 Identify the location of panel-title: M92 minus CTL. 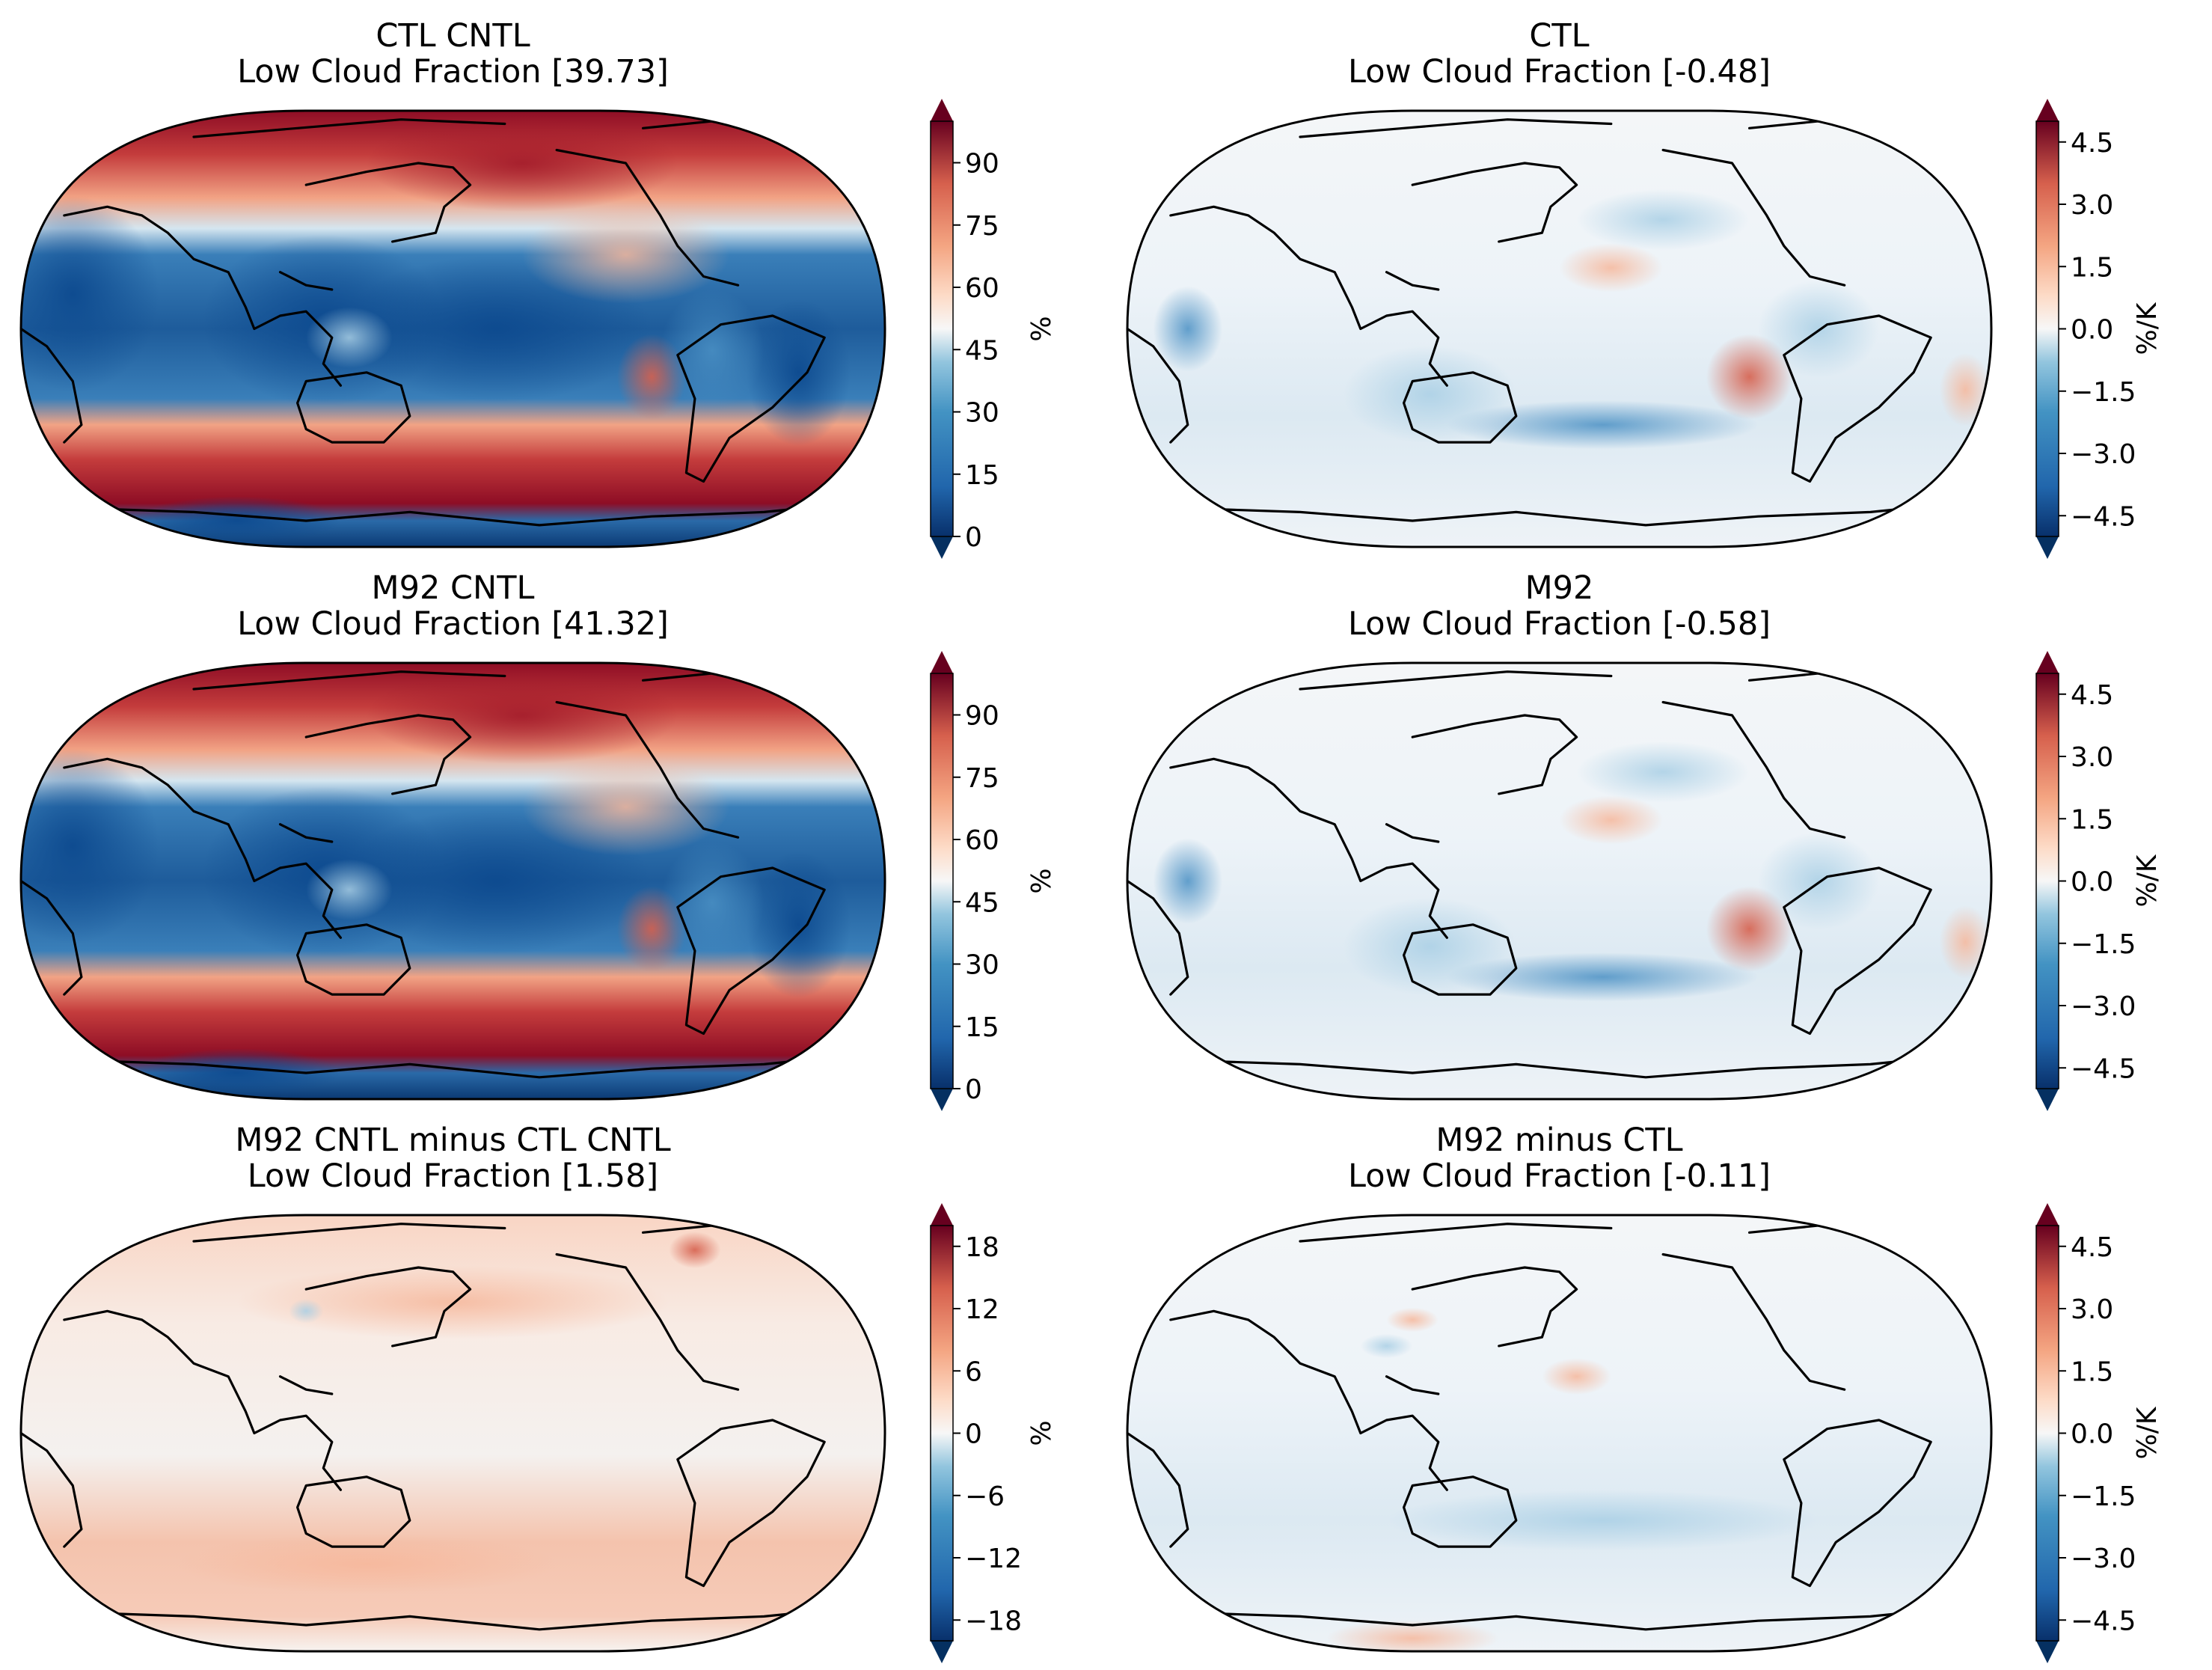
(1559, 1141).